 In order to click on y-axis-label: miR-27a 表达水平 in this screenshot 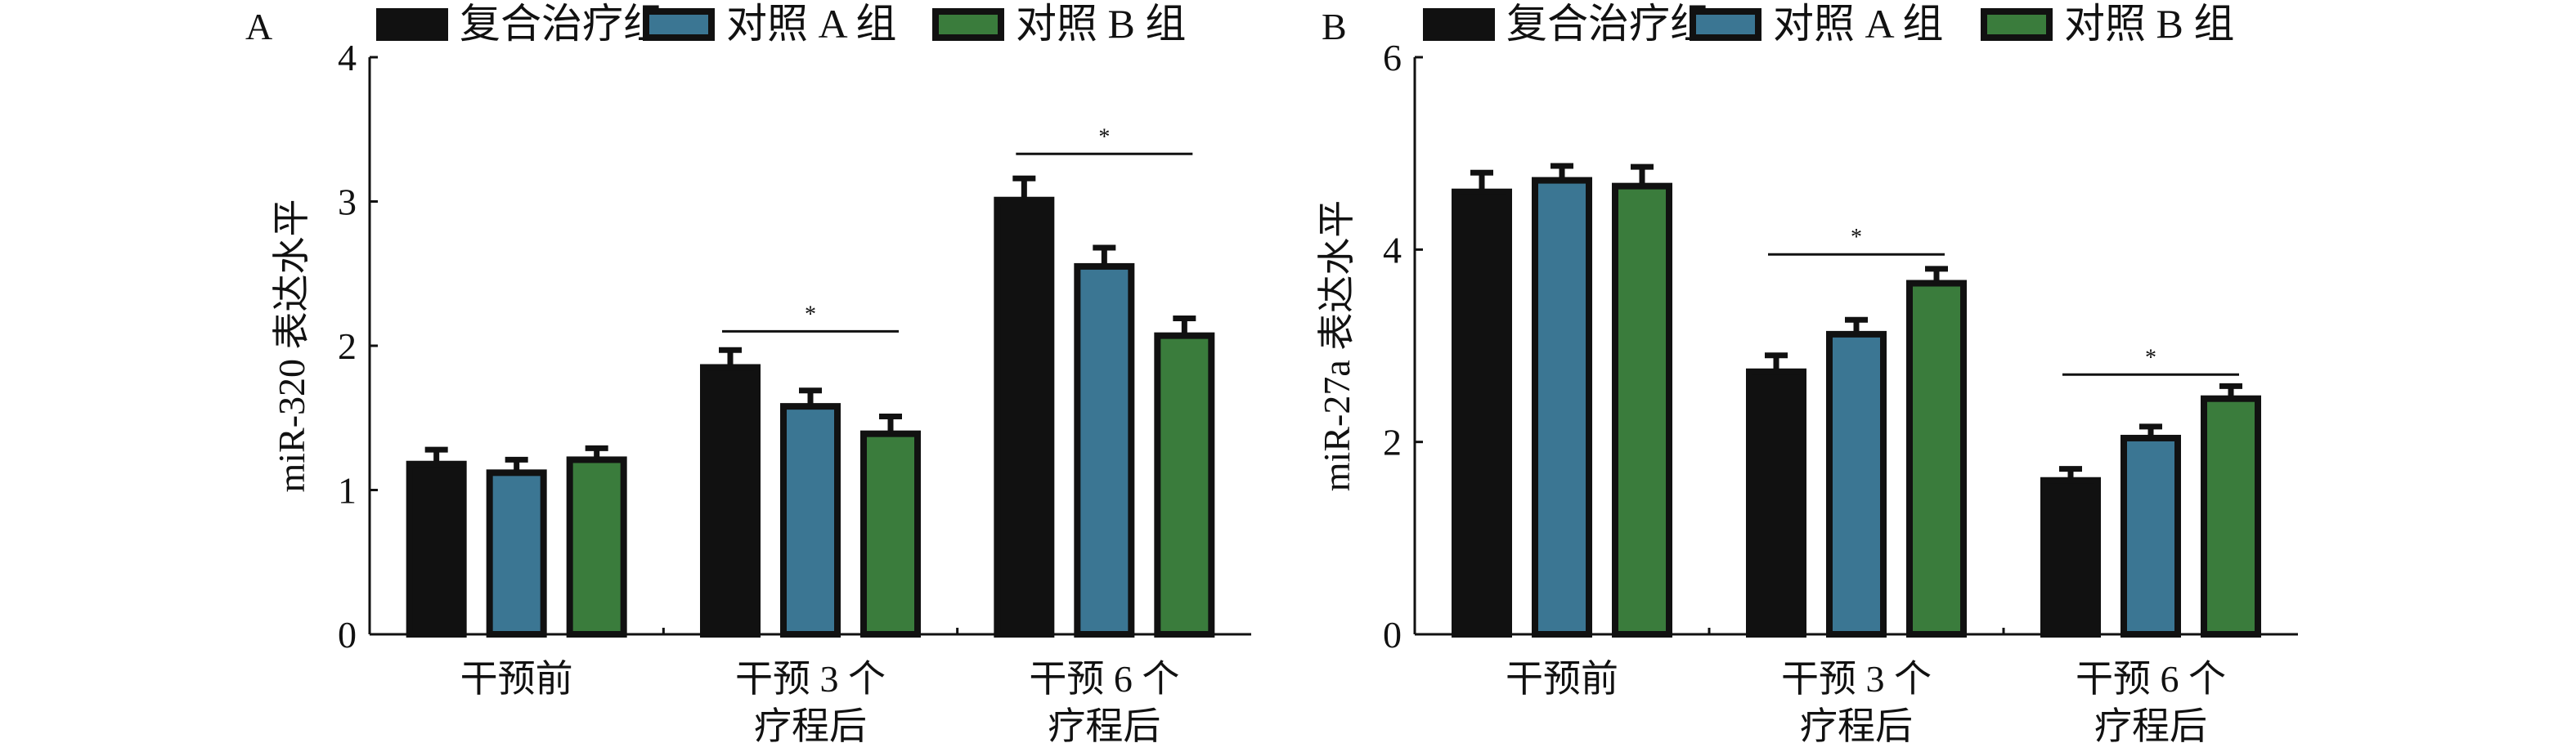, I will do `click(1337, 345)`.